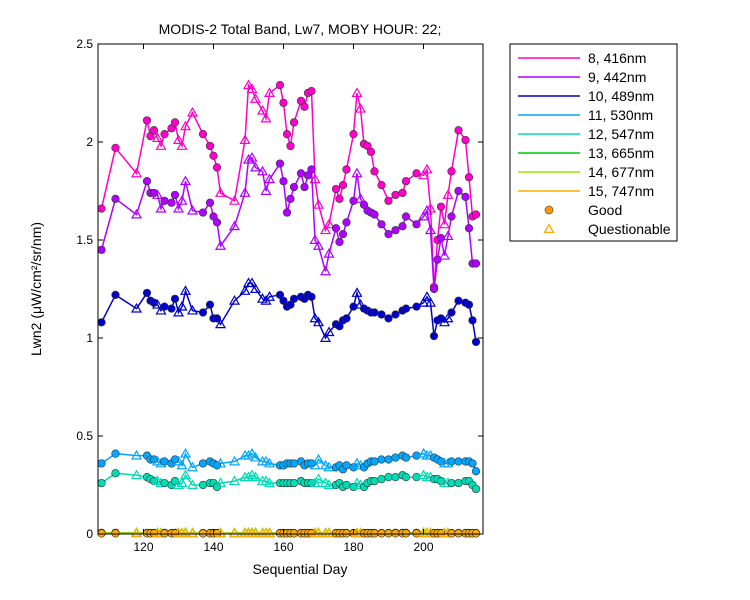  I want to click on legend-label: 14, 677nm, so click(621, 172).